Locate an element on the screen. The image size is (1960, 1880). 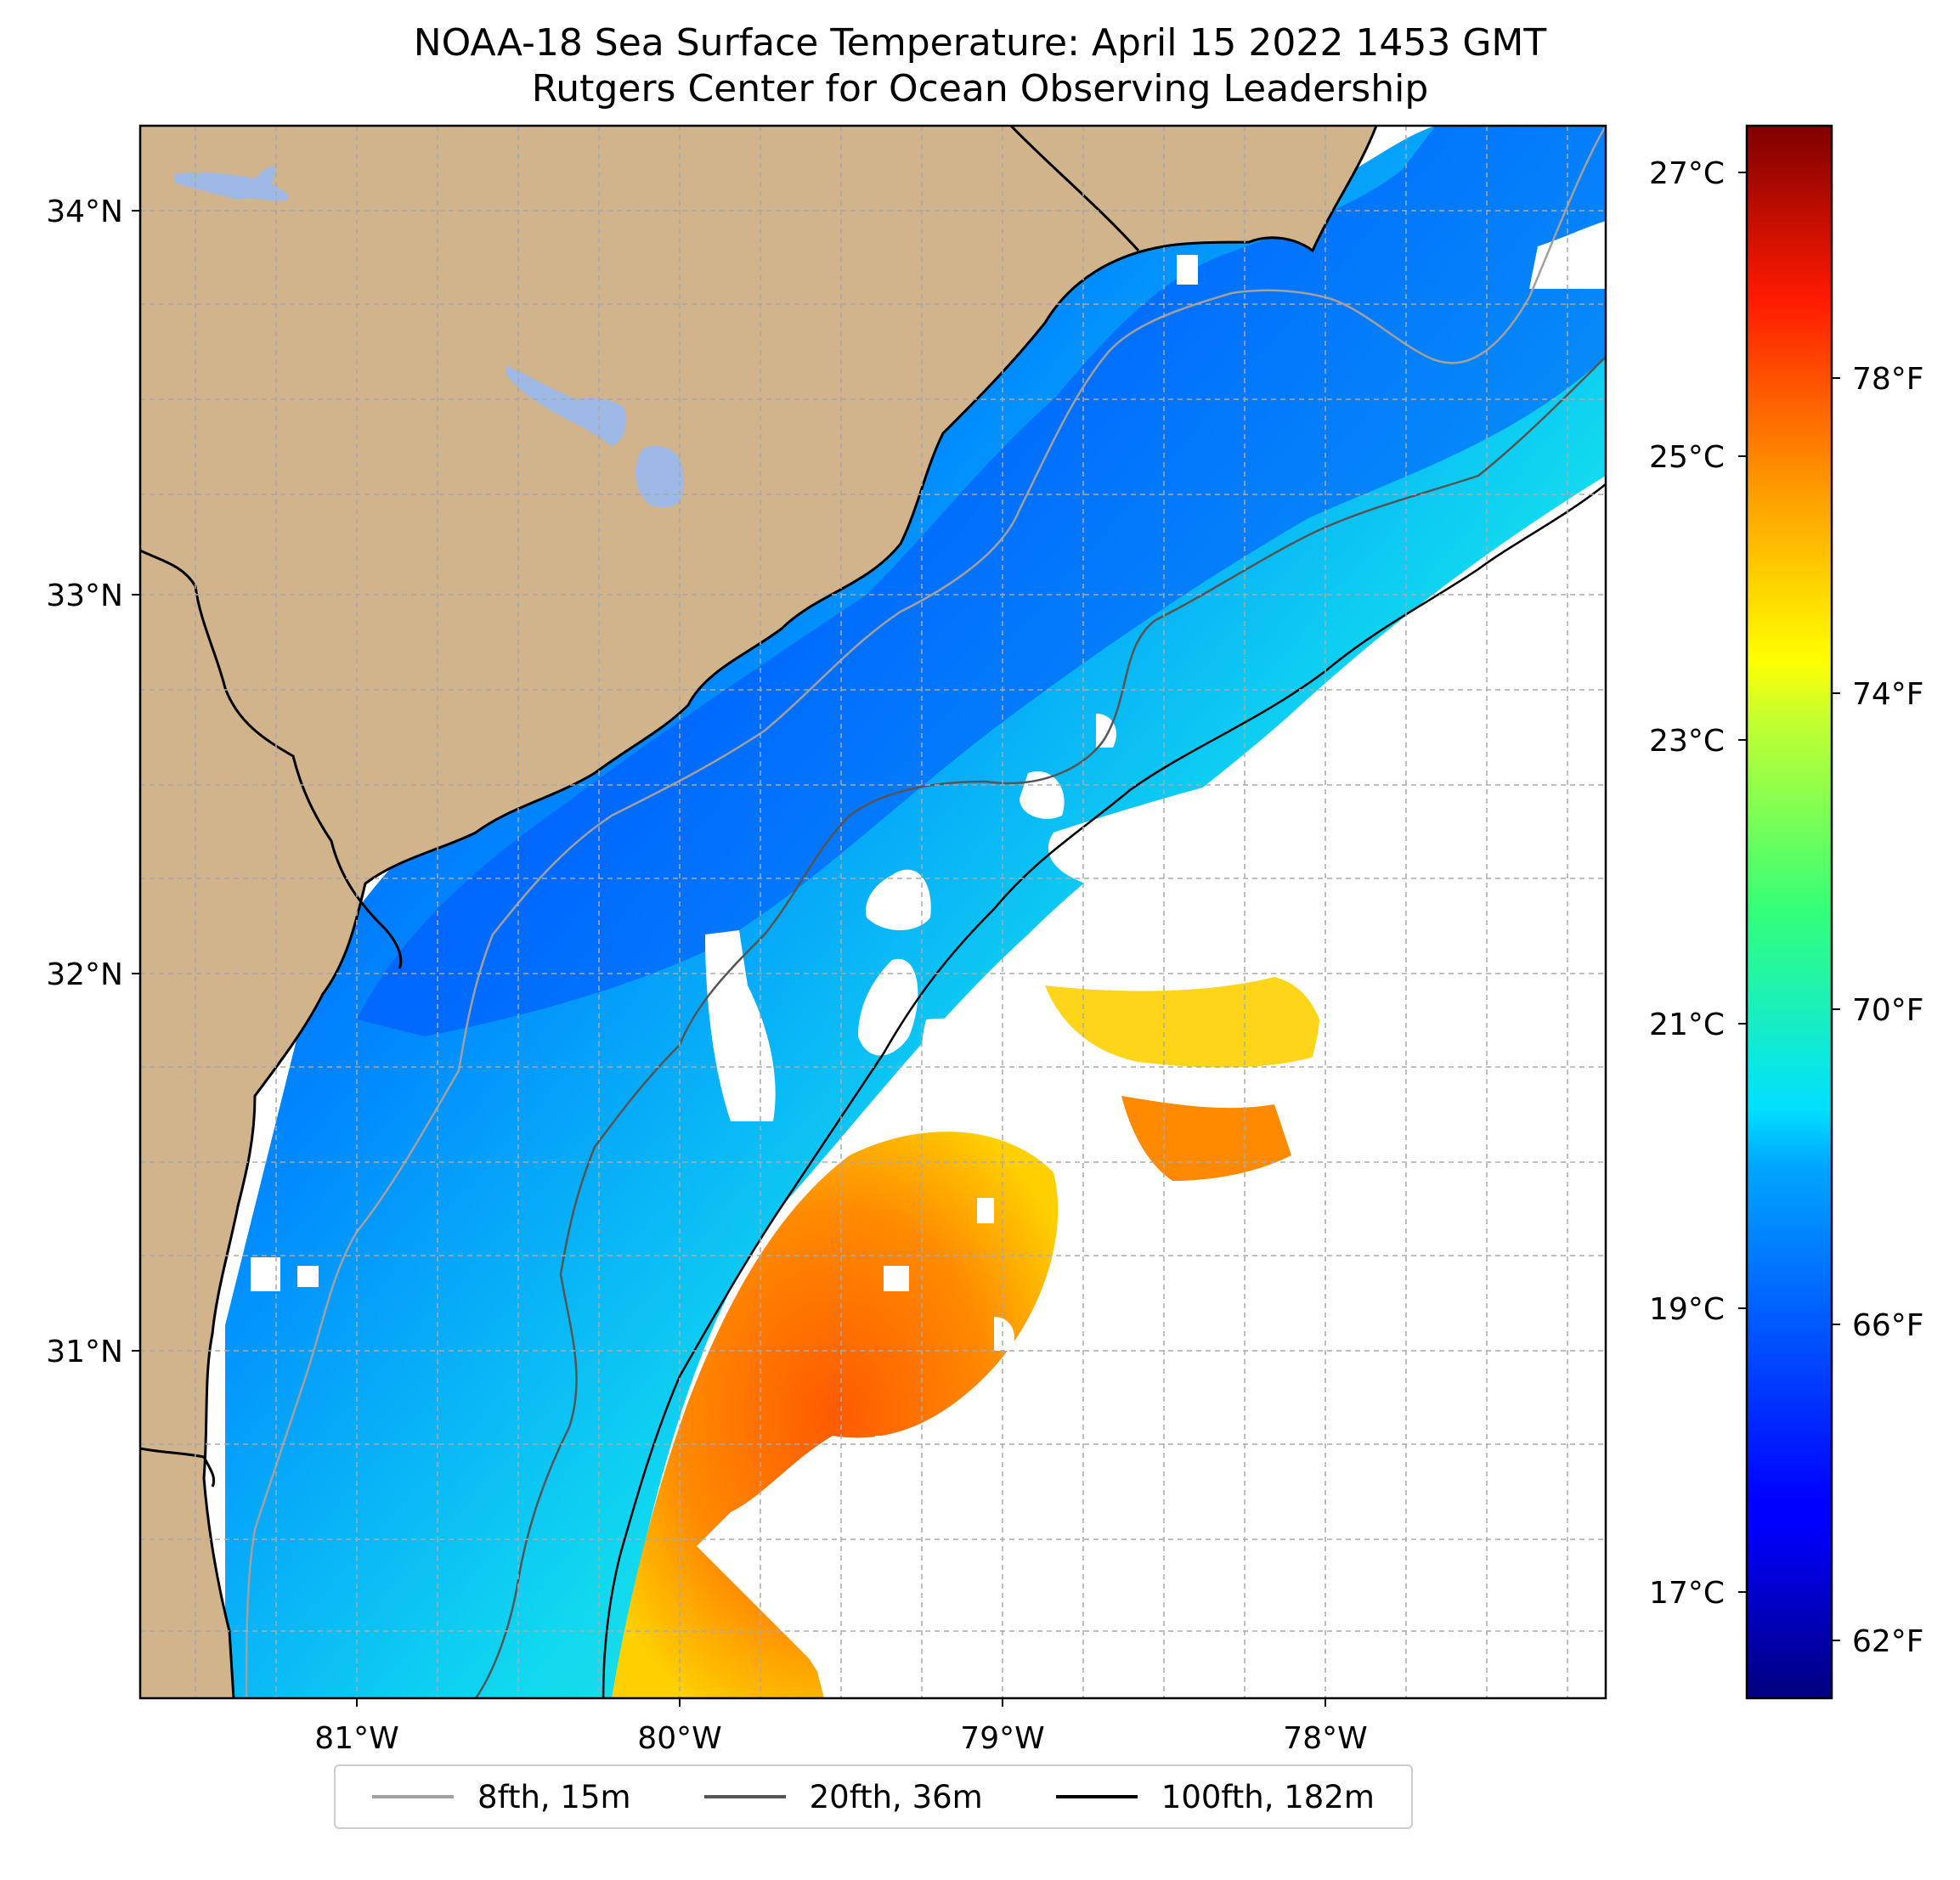
lakes is located at coordinates (429, 337).